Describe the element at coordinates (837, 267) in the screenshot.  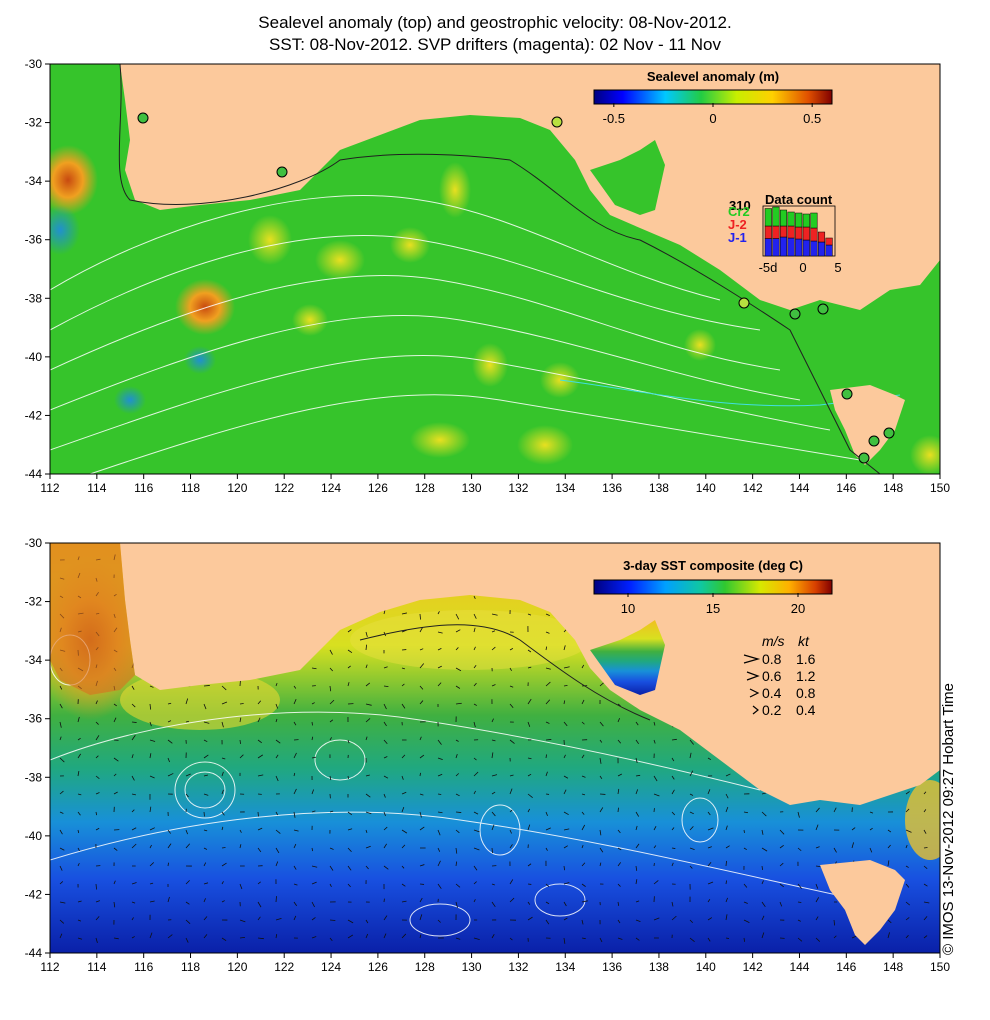
I see `data-count-x-label: 5` at that location.